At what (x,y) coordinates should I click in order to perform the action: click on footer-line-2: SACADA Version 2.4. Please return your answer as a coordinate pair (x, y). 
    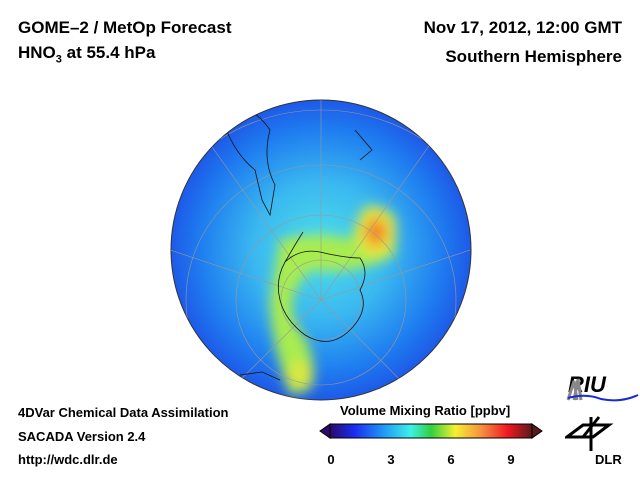
    Looking at the image, I should click on (82, 436).